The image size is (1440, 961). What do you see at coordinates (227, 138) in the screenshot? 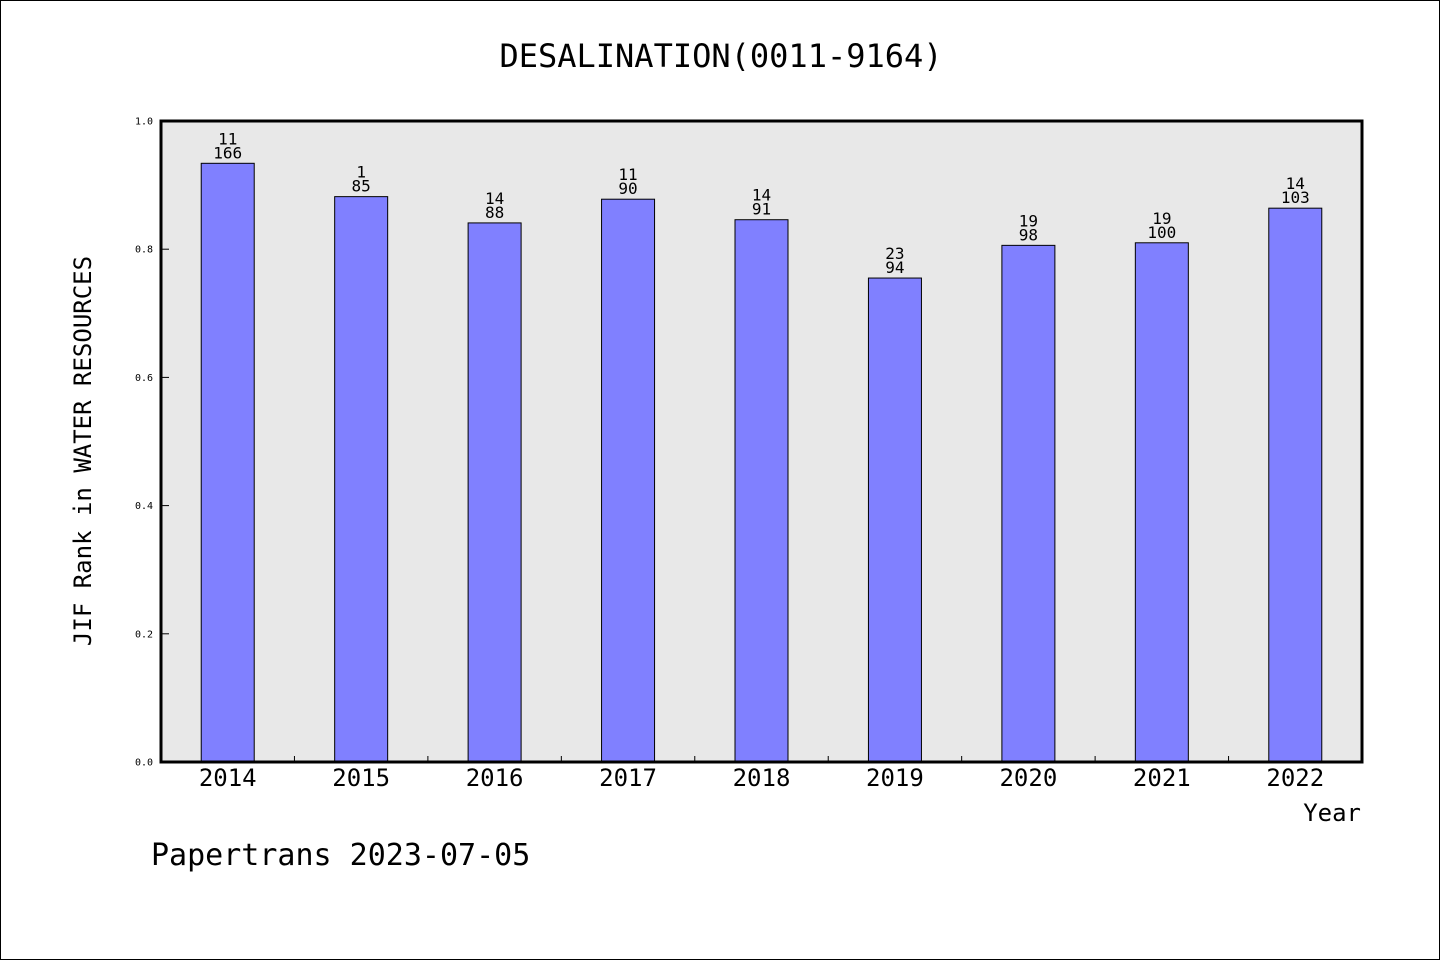
I see `bar-rank-label-2014: 11` at bounding box center [227, 138].